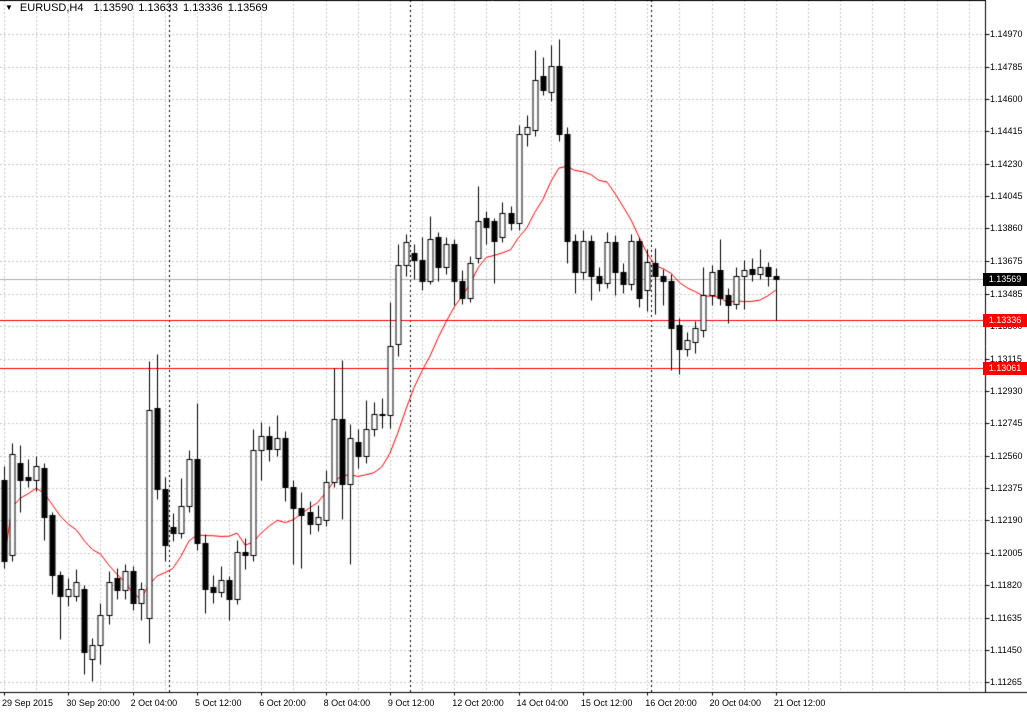  What do you see at coordinates (1006, 358) in the screenshot?
I see `price-axis-label: 1.13115` at bounding box center [1006, 358].